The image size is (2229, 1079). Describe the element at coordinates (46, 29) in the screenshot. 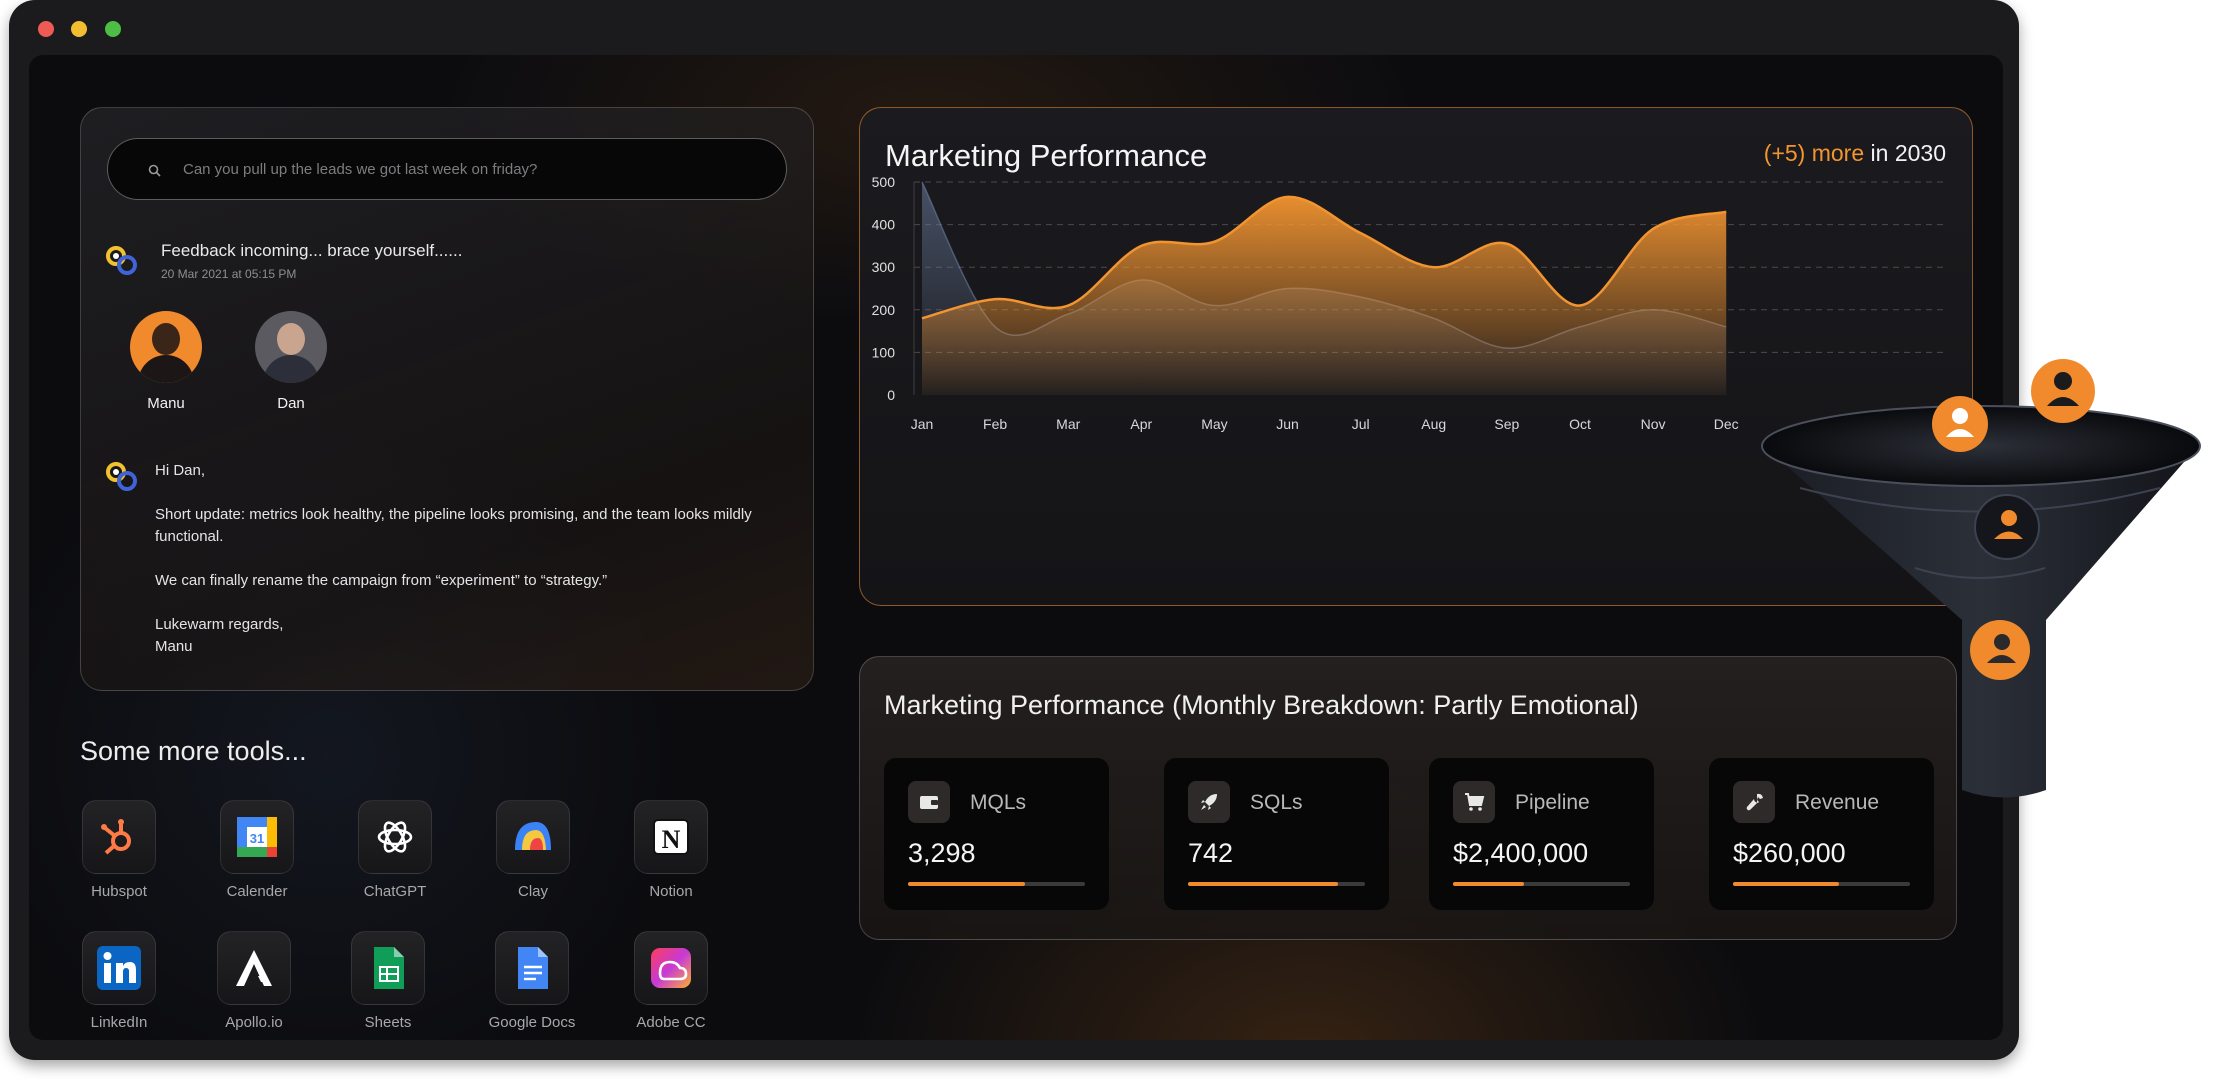

I see `close-window-button` at that location.